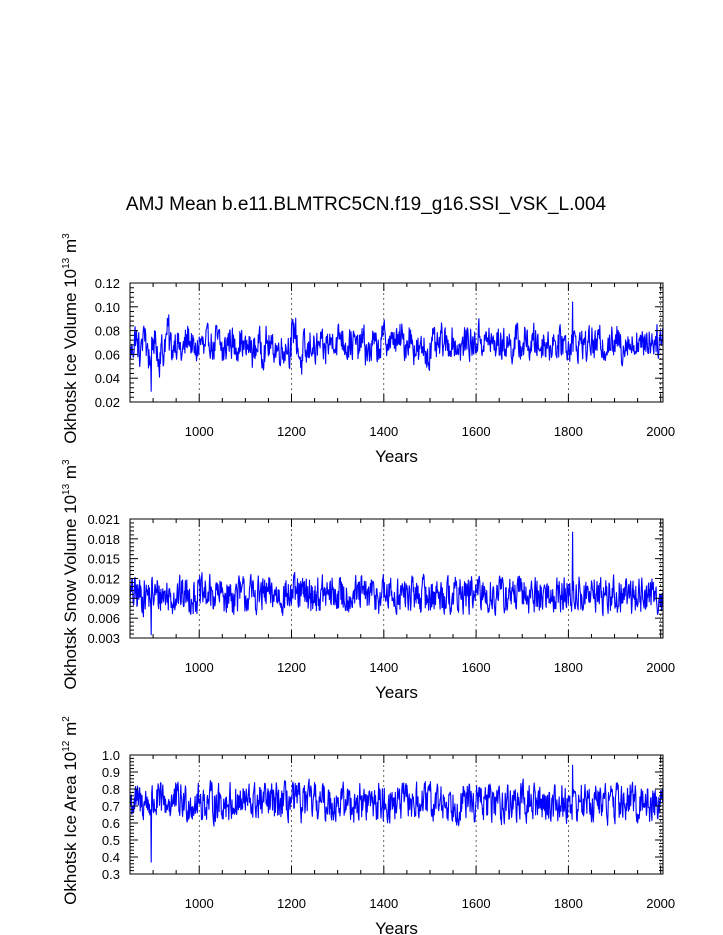 This screenshot has width=723, height=935. What do you see at coordinates (107, 378) in the screenshot?
I see `y-tick-label: 0.04` at bounding box center [107, 378].